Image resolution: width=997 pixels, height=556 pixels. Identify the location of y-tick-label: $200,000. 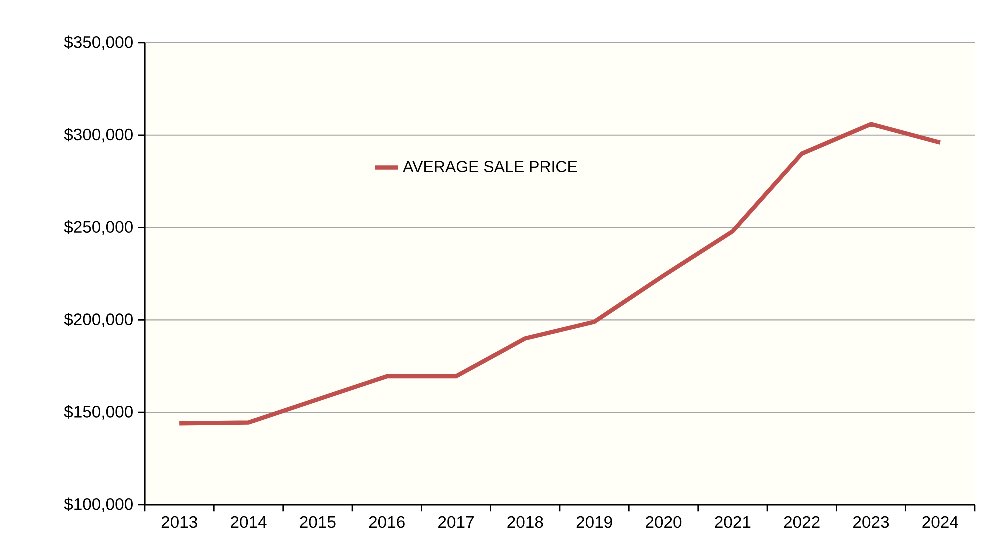
(98, 320).